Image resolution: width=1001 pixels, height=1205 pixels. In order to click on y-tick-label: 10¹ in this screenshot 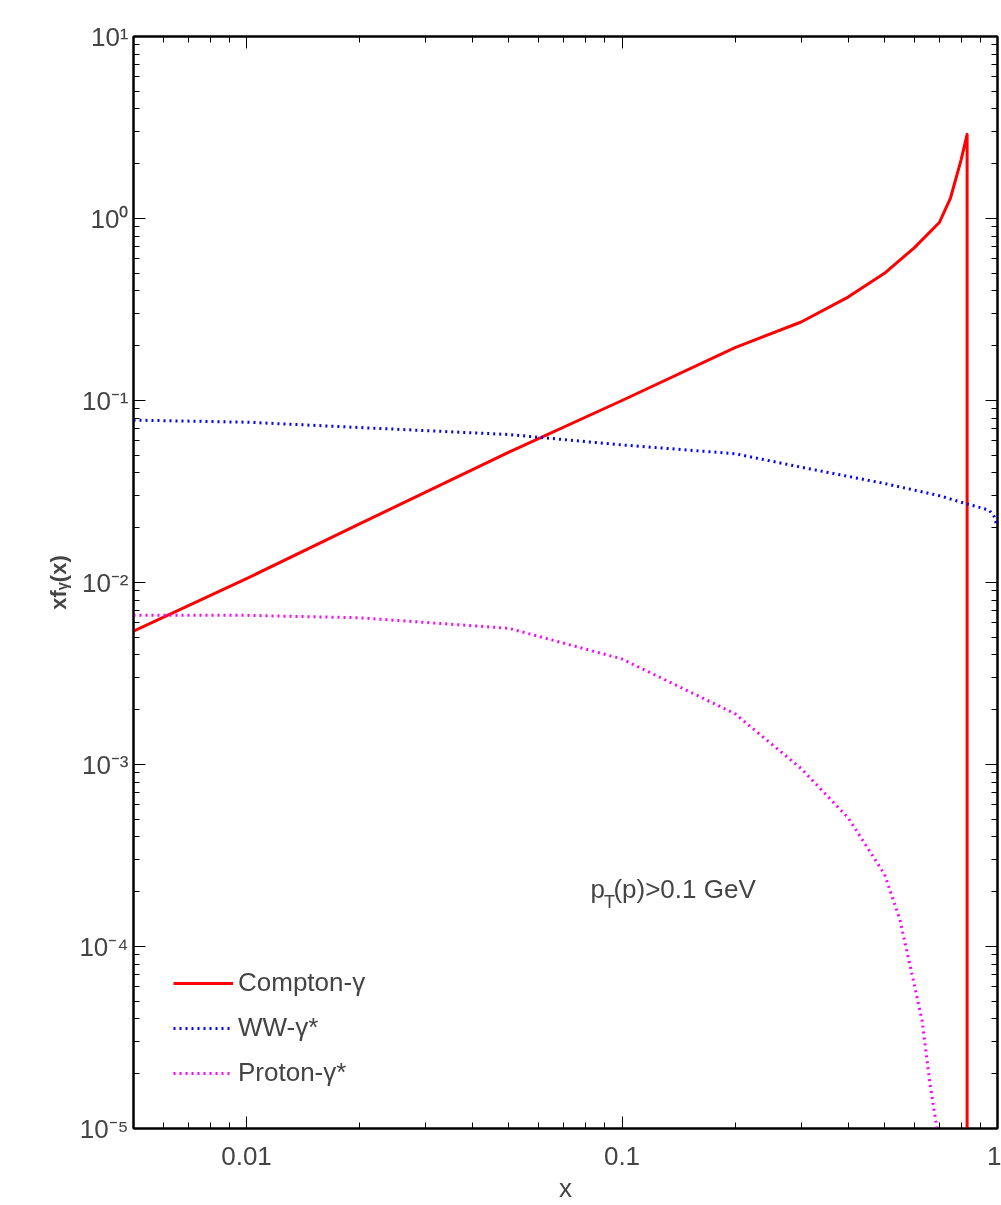, I will do `click(109, 36)`.